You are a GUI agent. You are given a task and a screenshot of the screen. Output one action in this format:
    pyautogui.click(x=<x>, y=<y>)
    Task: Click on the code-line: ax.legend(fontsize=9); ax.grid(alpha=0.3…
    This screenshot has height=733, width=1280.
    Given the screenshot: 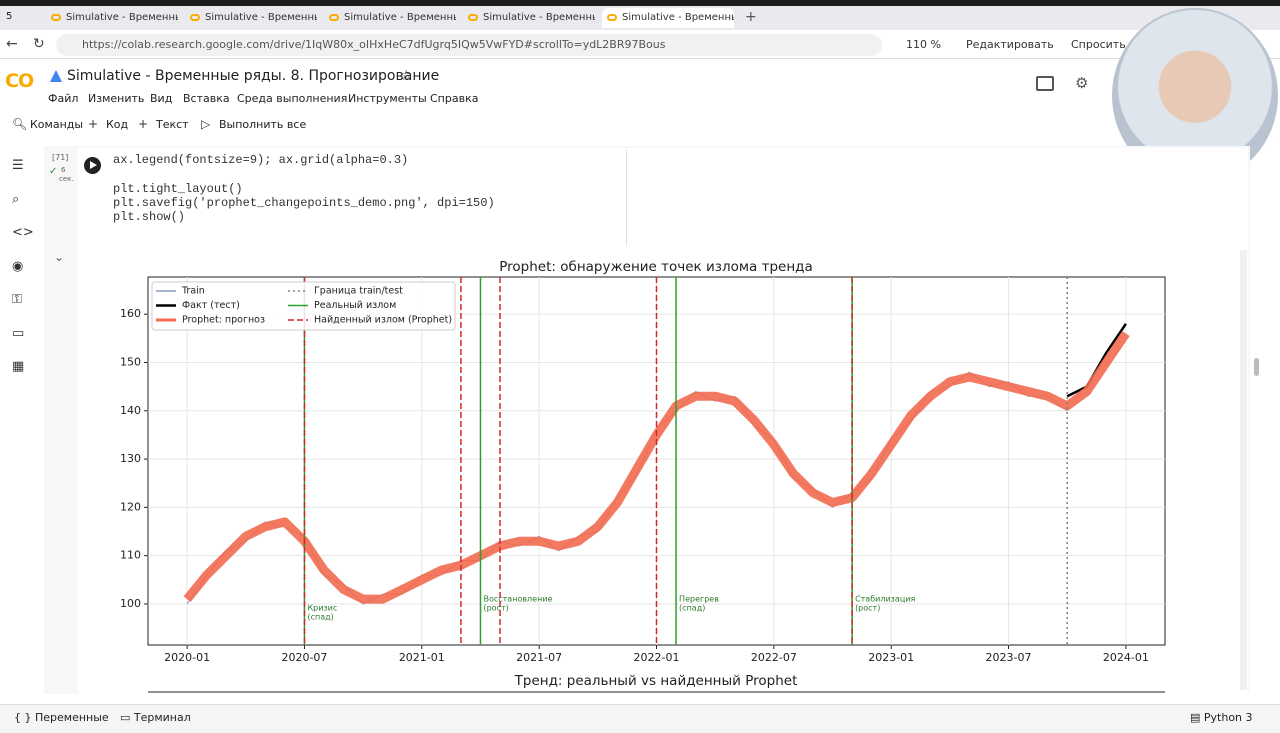 What is the action you would take?
    pyautogui.click(x=261, y=160)
    